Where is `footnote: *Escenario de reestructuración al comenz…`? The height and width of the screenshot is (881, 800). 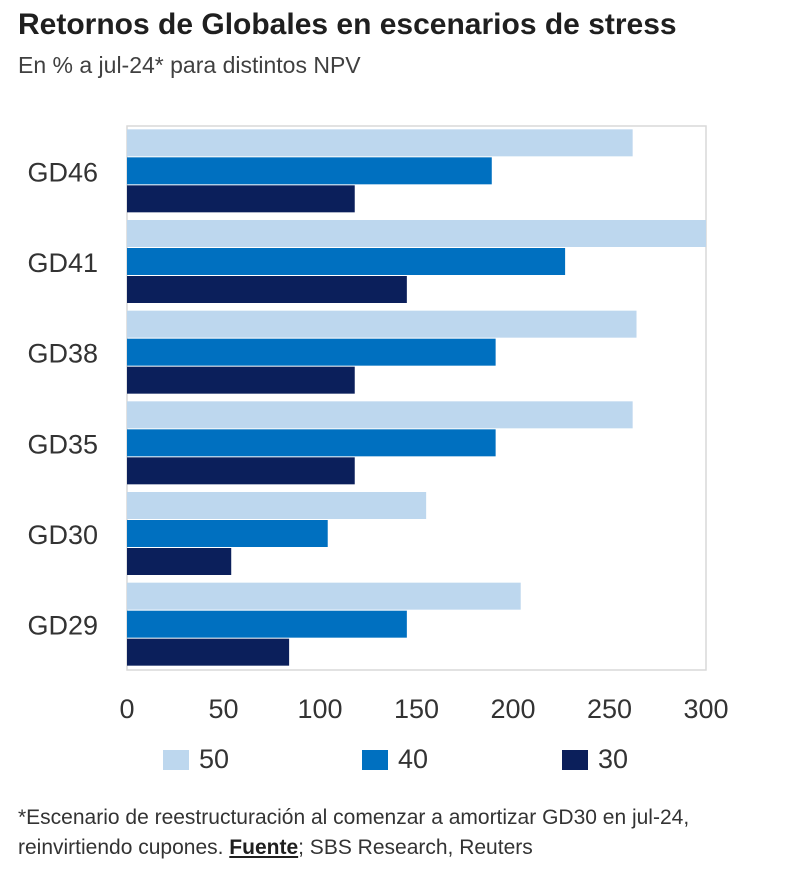
footnote: *Escenario de reestructuración al comenz… is located at coordinates (403, 833).